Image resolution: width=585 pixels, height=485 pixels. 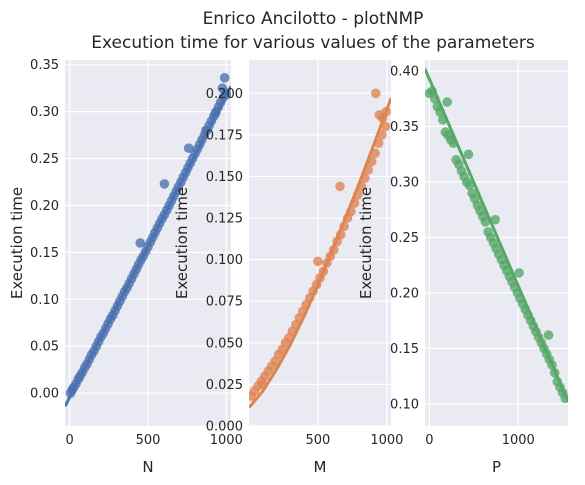 What do you see at coordinates (44, 300) in the screenshot?
I see `y-tick-label-n: 0.10` at bounding box center [44, 300].